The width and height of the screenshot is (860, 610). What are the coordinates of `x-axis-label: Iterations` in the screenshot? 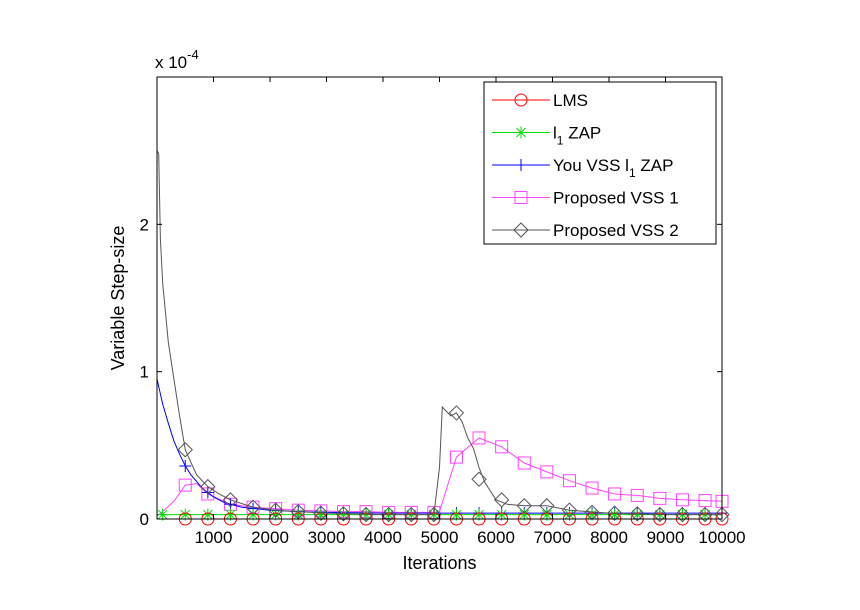 It's located at (439, 563).